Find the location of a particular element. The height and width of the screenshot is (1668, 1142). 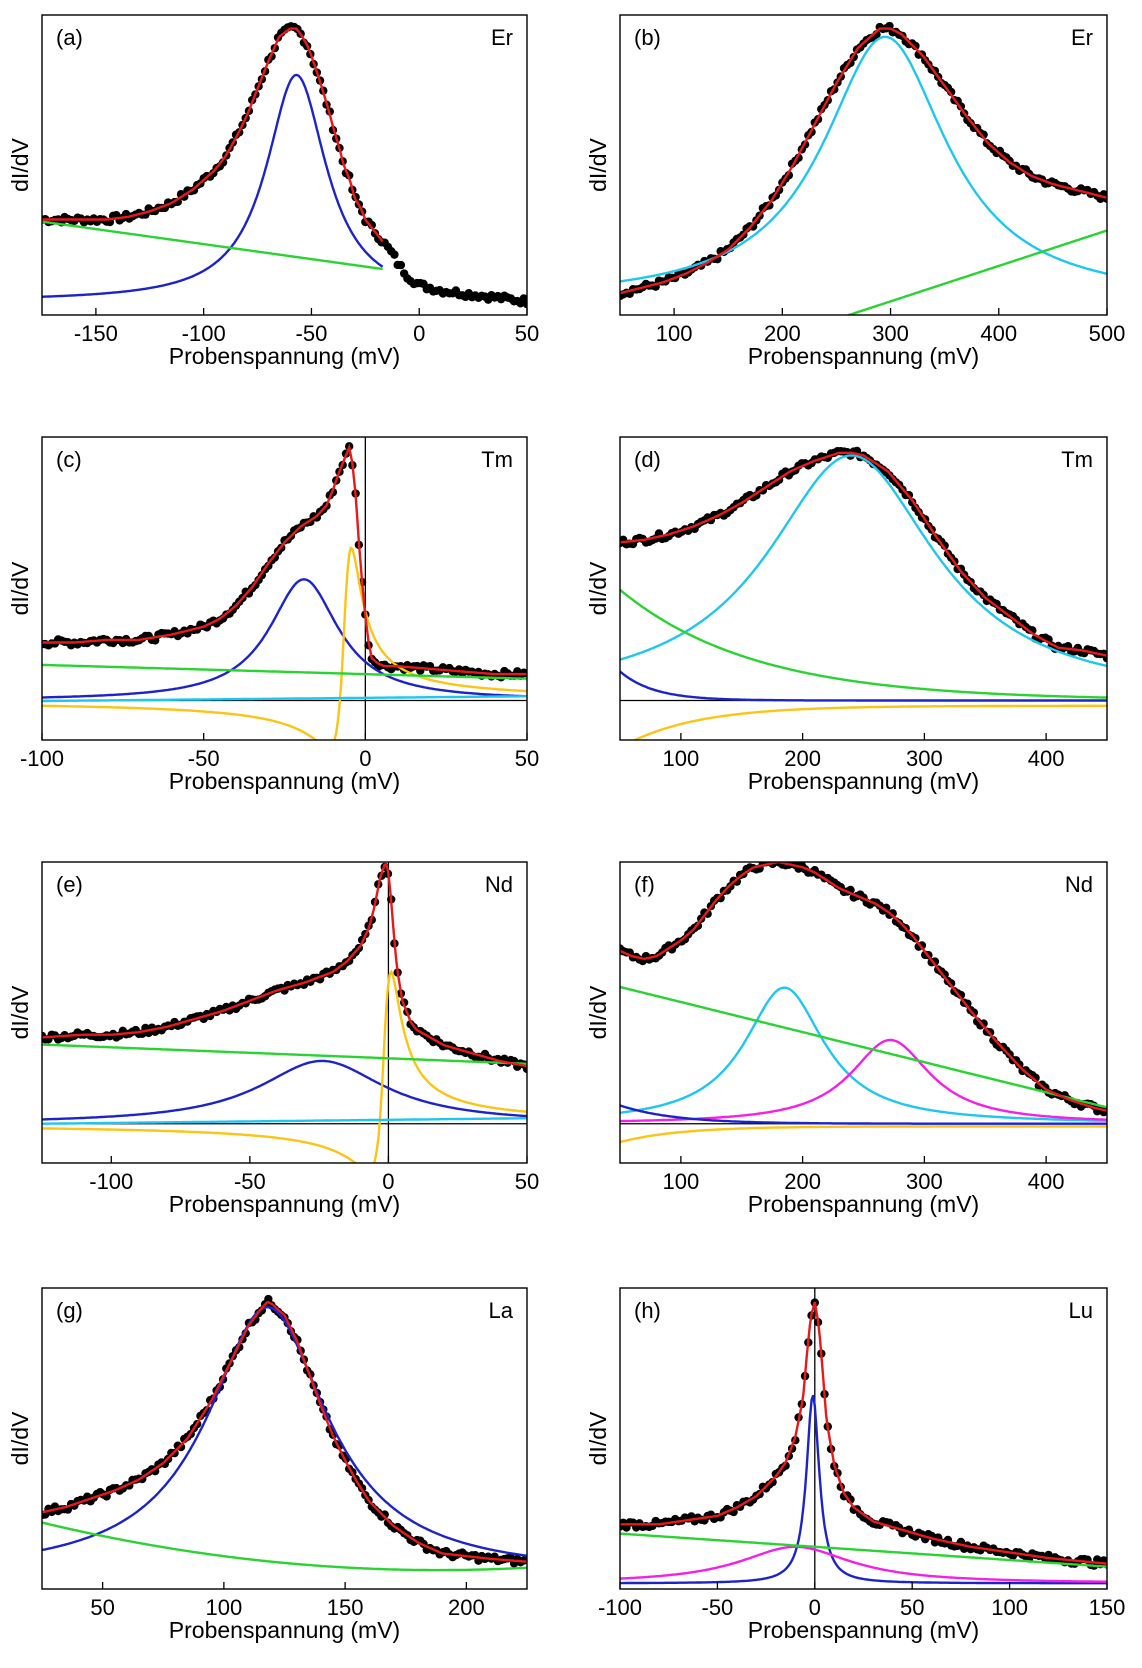

x-tick-label: 400 is located at coordinates (1046, 758).